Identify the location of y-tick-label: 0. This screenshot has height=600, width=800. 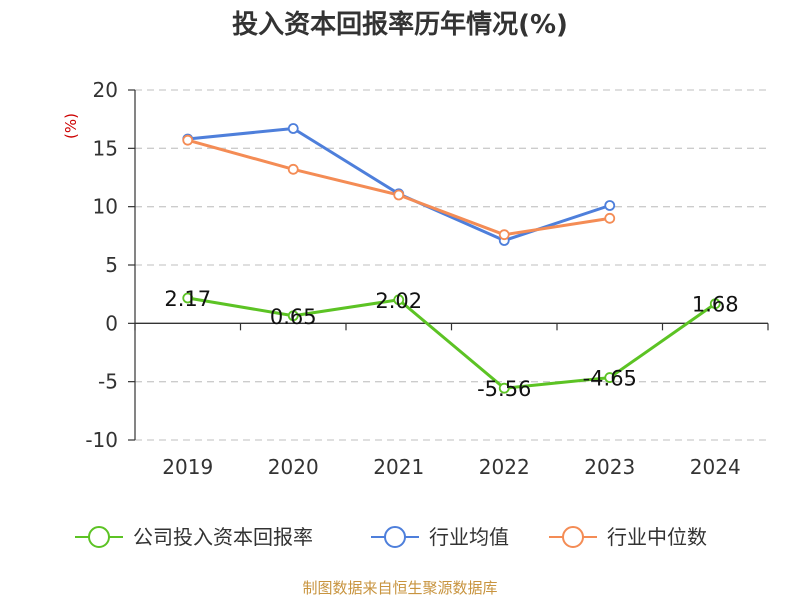
(111, 323).